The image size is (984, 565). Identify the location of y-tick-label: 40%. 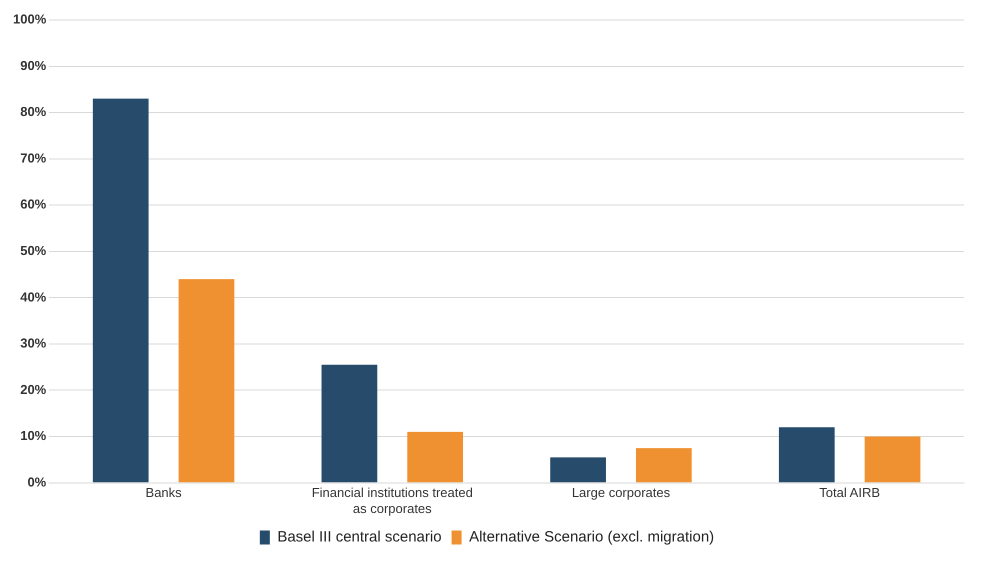
(33, 296).